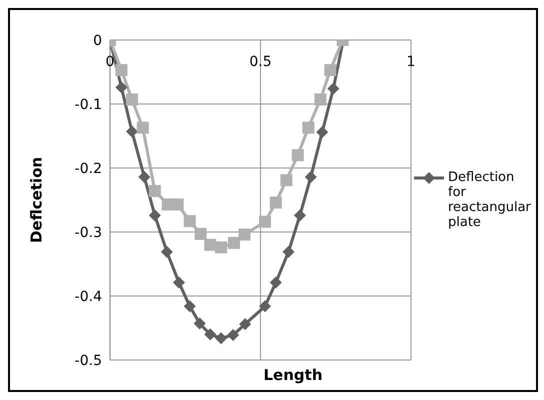  Describe the element at coordinates (110, 62) in the screenshot. I see `x-tick-label: 0` at that location.